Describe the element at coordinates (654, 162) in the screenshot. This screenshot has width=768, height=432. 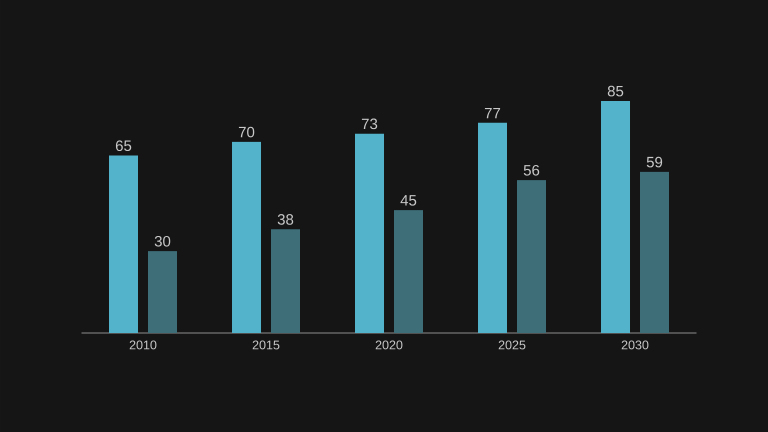
I see `data-label: 59` at that location.